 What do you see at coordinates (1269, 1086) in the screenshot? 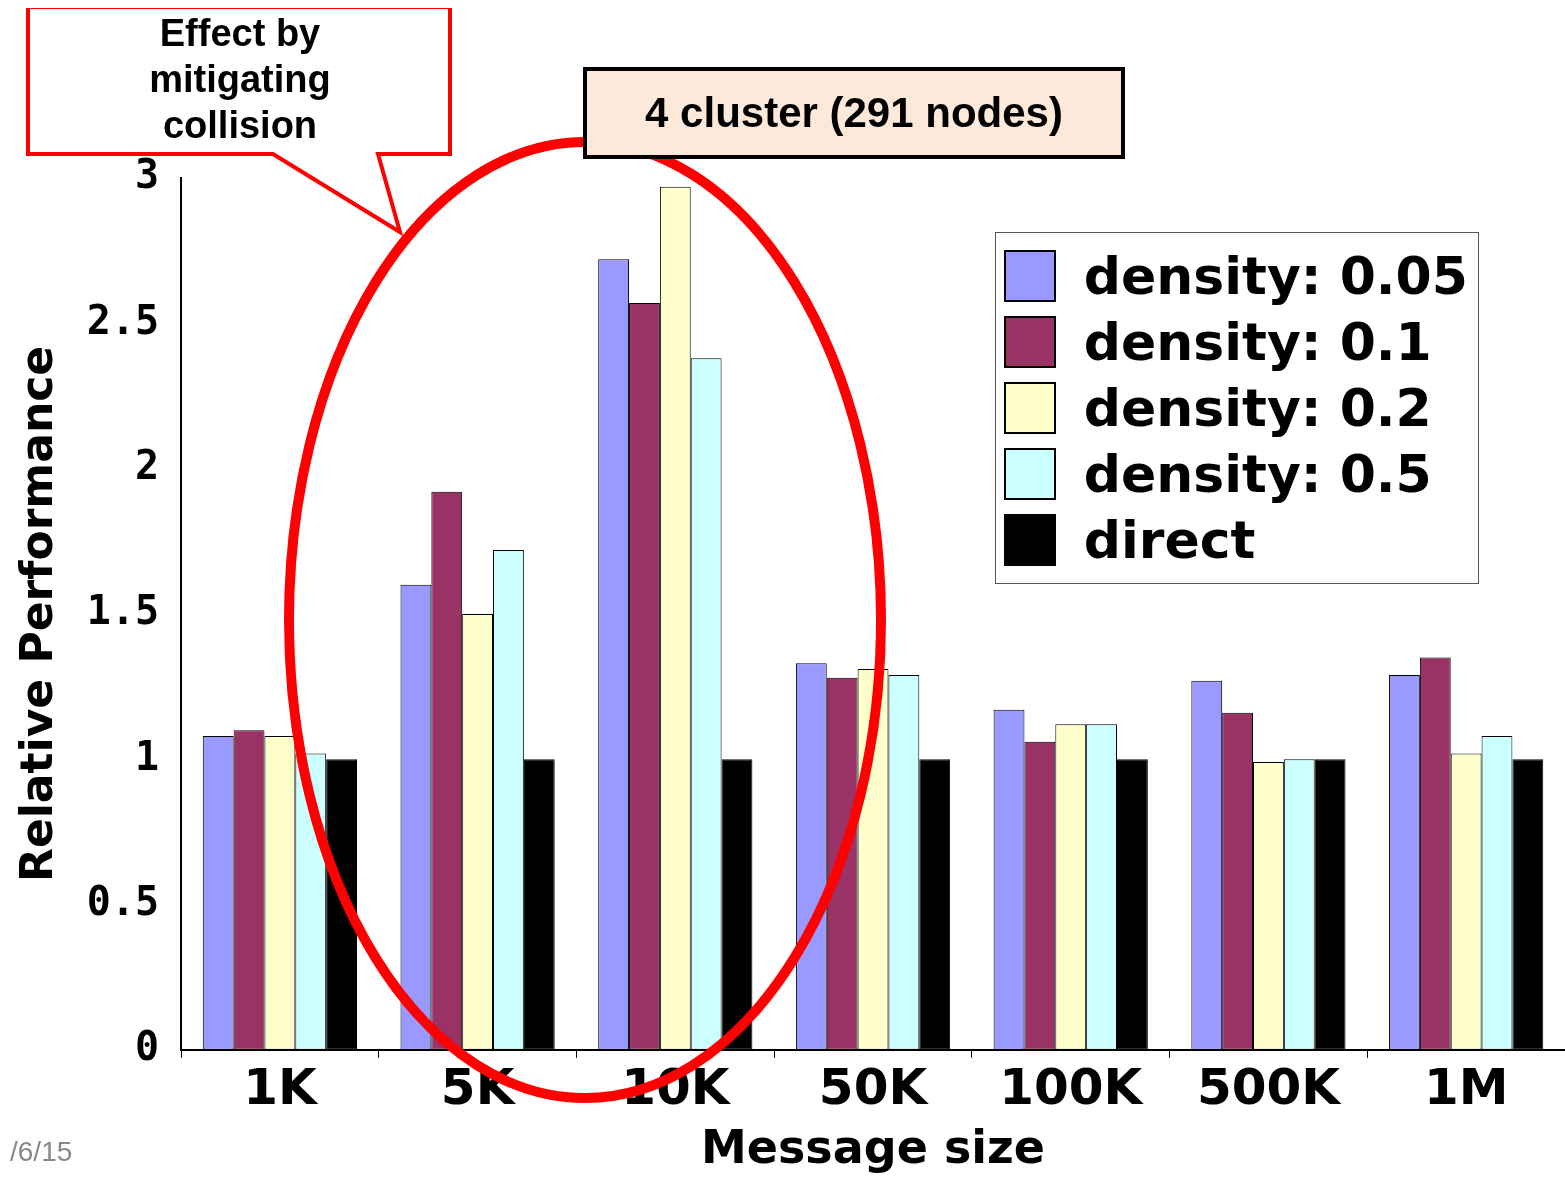
I see `x-tick-label: 500K` at bounding box center [1269, 1086].